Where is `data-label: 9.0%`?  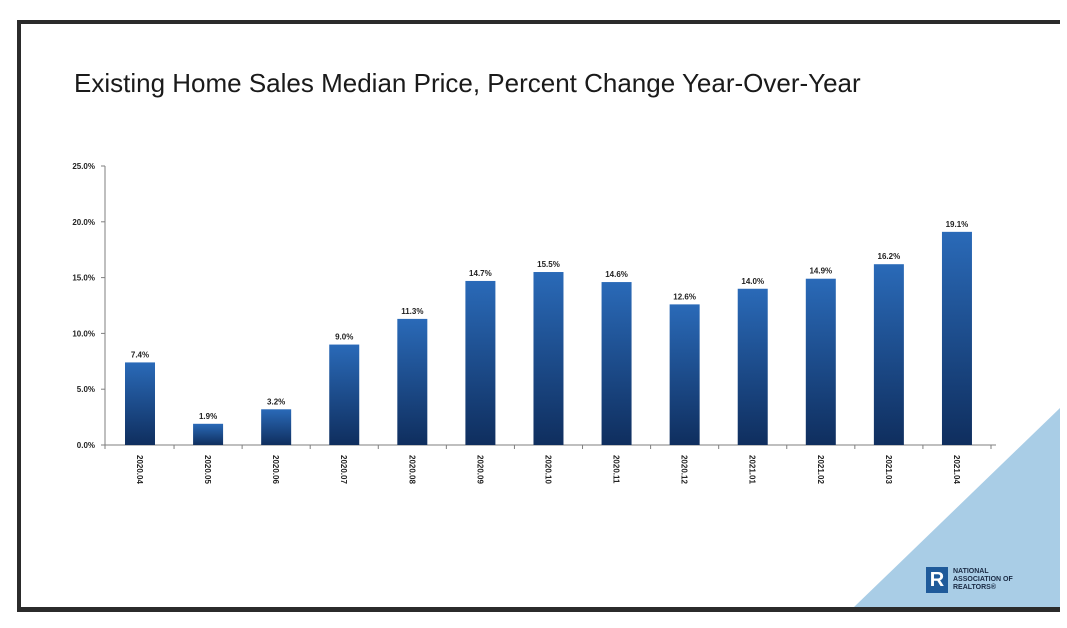
data-label: 9.0% is located at coordinates (344, 337).